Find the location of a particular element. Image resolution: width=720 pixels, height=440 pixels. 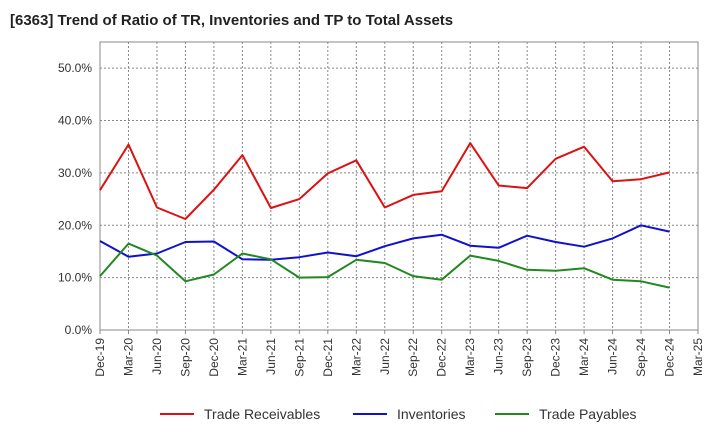

x-tick-label: Mar-23 is located at coordinates (470, 357).